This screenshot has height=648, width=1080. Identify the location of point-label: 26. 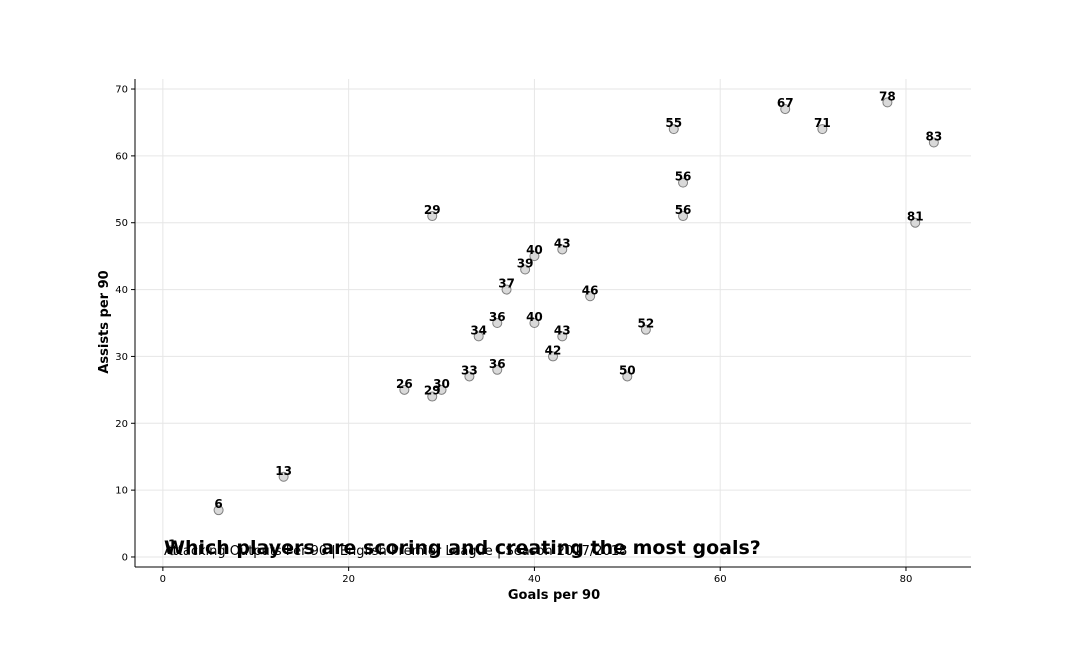
(404, 384).